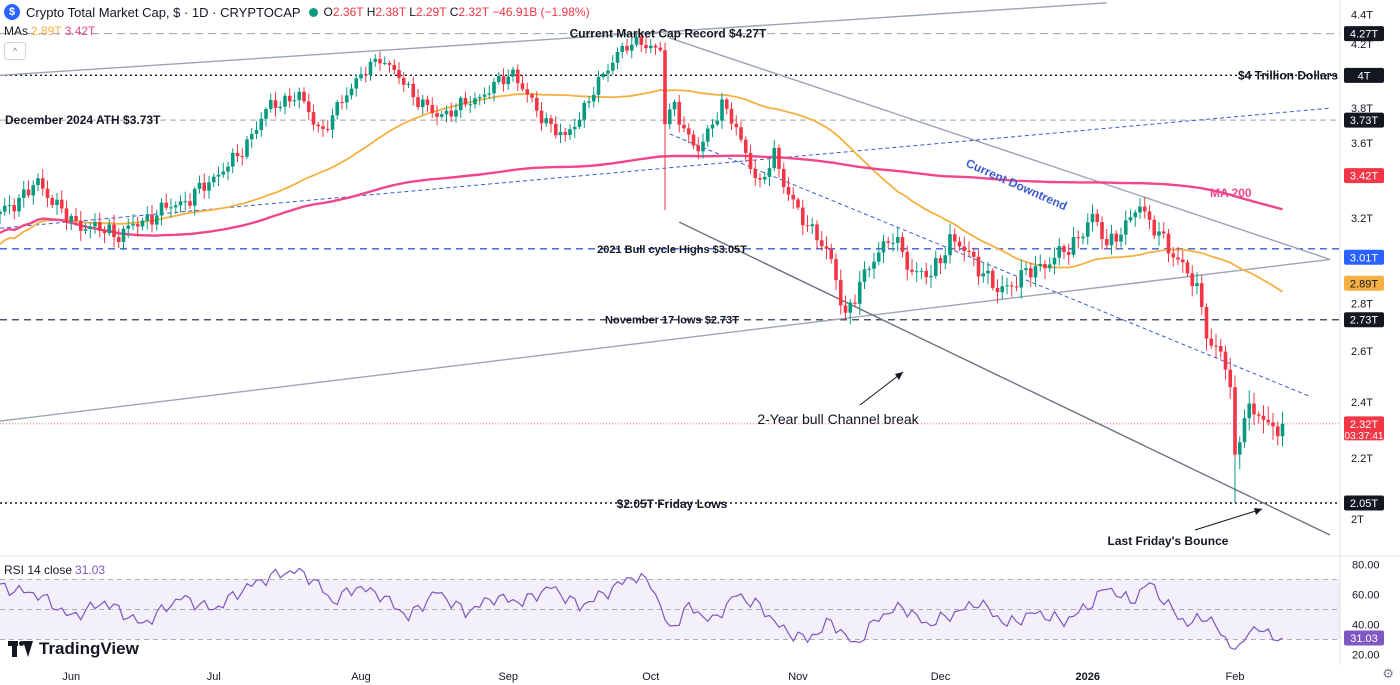  Describe the element at coordinates (1362, 15) in the screenshot. I see `price-tick-label: 4.4T` at that location.